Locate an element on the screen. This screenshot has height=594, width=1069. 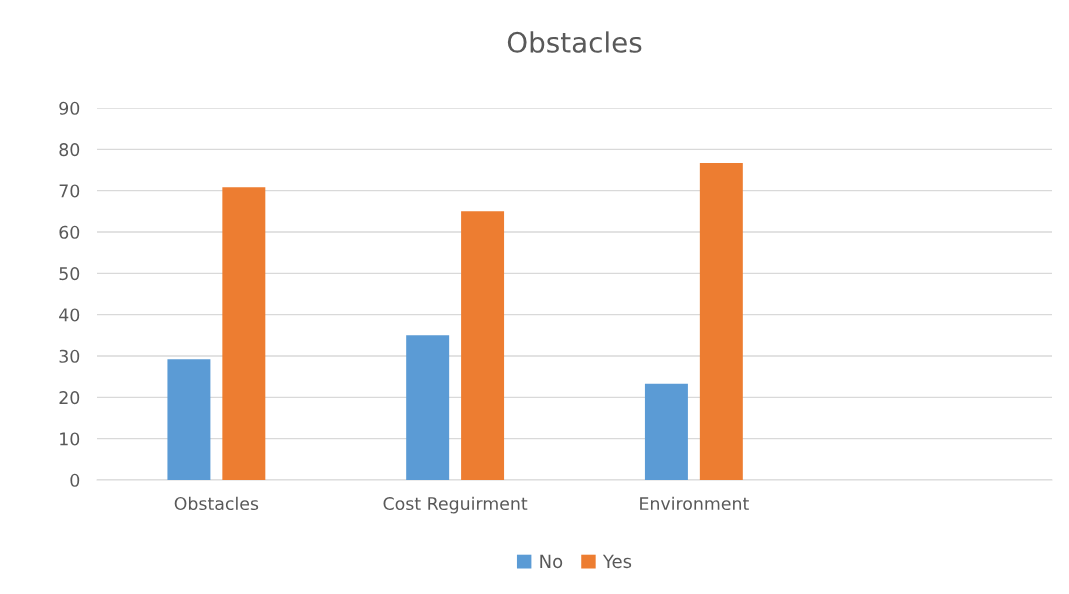
y-tick-label: 20 is located at coordinates (69, 398).